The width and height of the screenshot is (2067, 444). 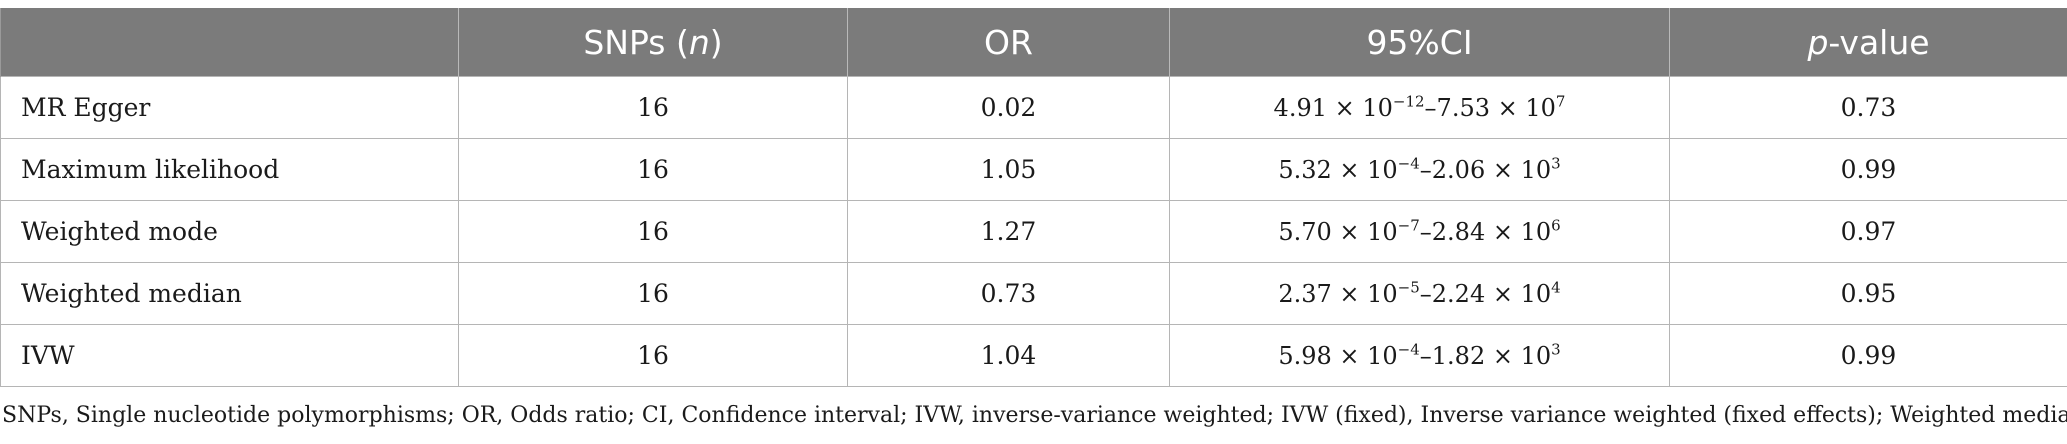 I want to click on or-cell: 1.04, so click(x=1008, y=355).